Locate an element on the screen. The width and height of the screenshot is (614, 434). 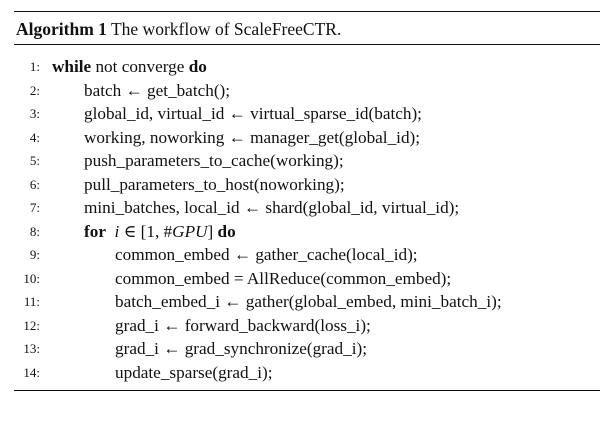
line-code: common_embed = AllReduce(common_embed); is located at coordinates (283, 278).